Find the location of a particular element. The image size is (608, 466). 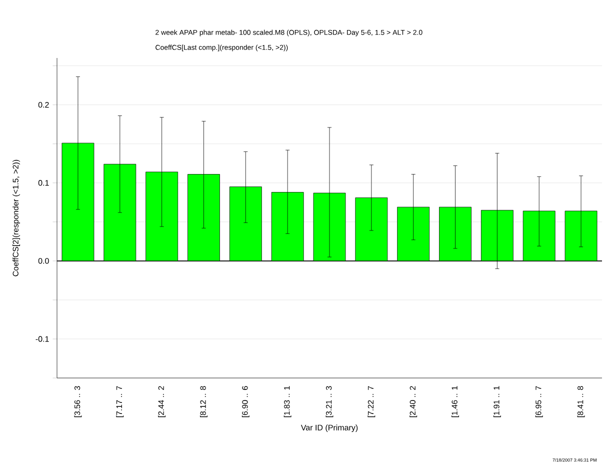

x-tick-label: [1.83 .. 1 is located at coordinates (288, 402).